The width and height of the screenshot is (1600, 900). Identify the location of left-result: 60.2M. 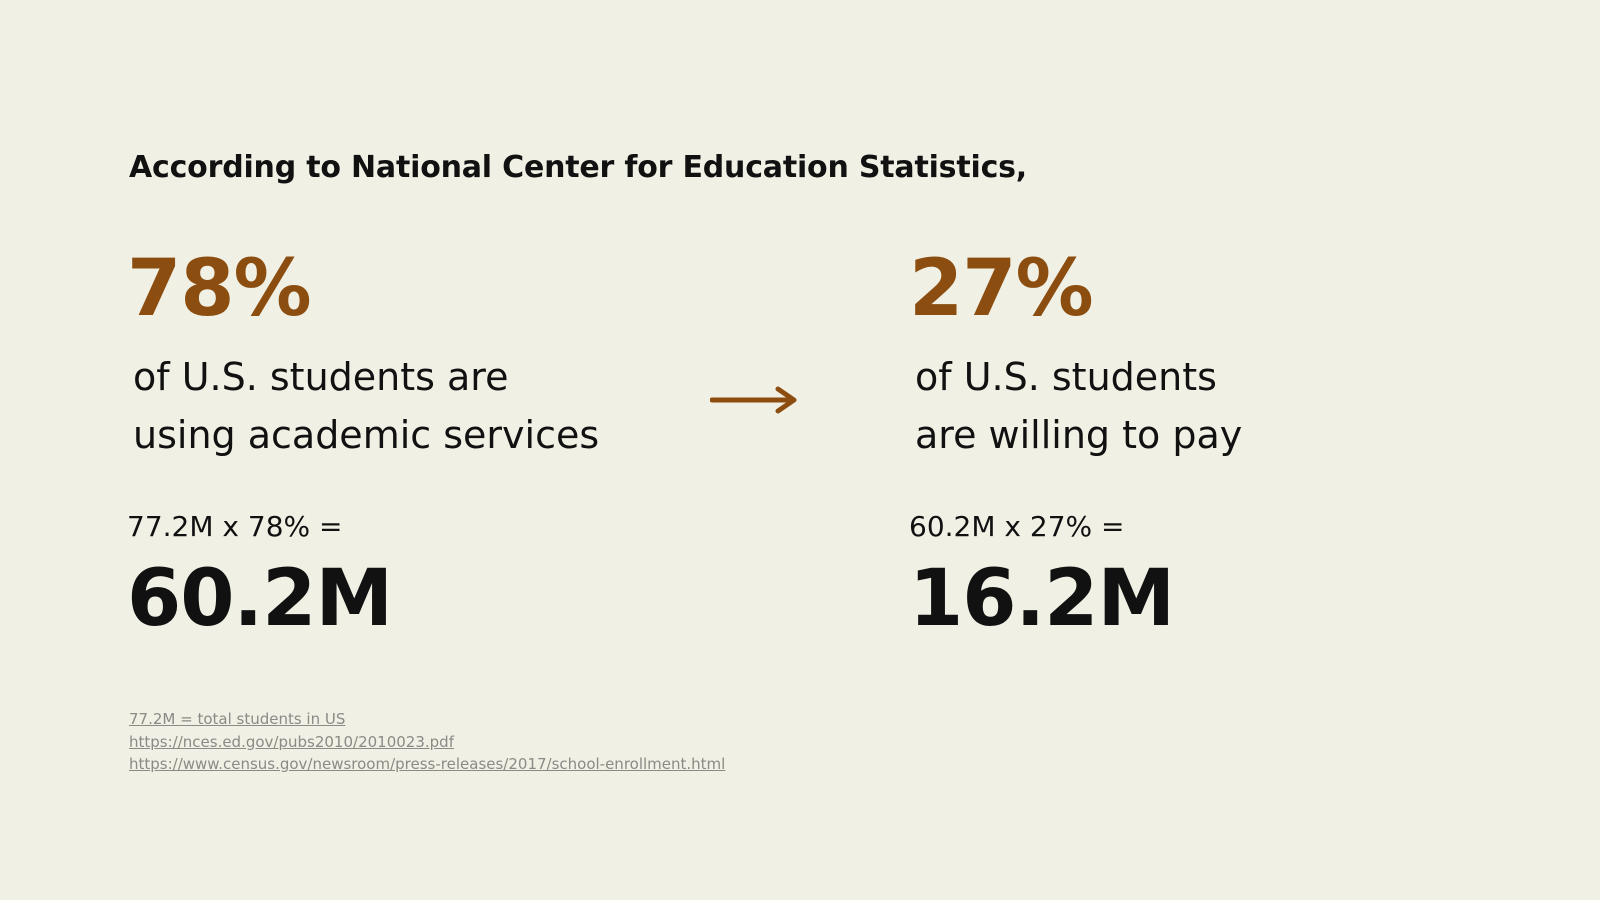
(260, 599).